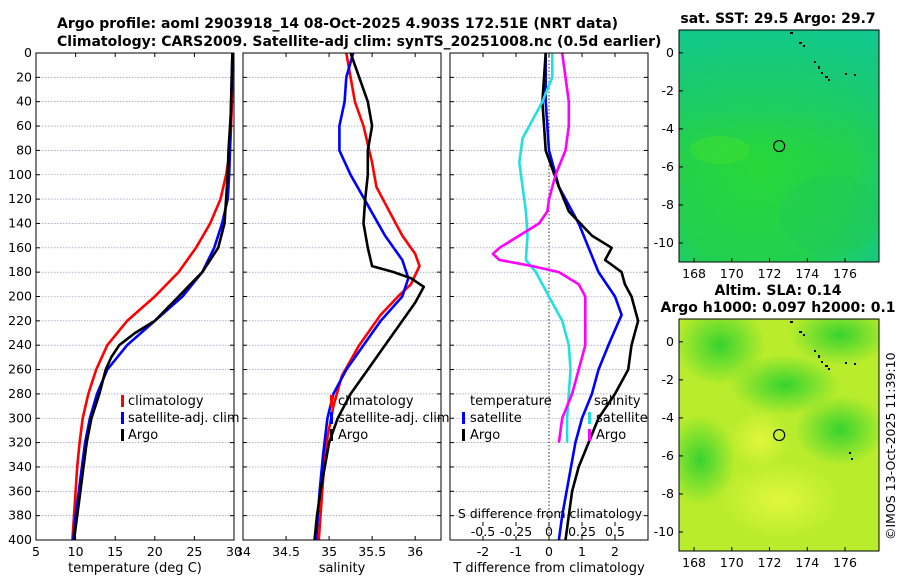 Image resolution: width=900 pixels, height=580 pixels. What do you see at coordinates (20, 296) in the screenshot?
I see `y-tick-label: 200` at bounding box center [20, 296].